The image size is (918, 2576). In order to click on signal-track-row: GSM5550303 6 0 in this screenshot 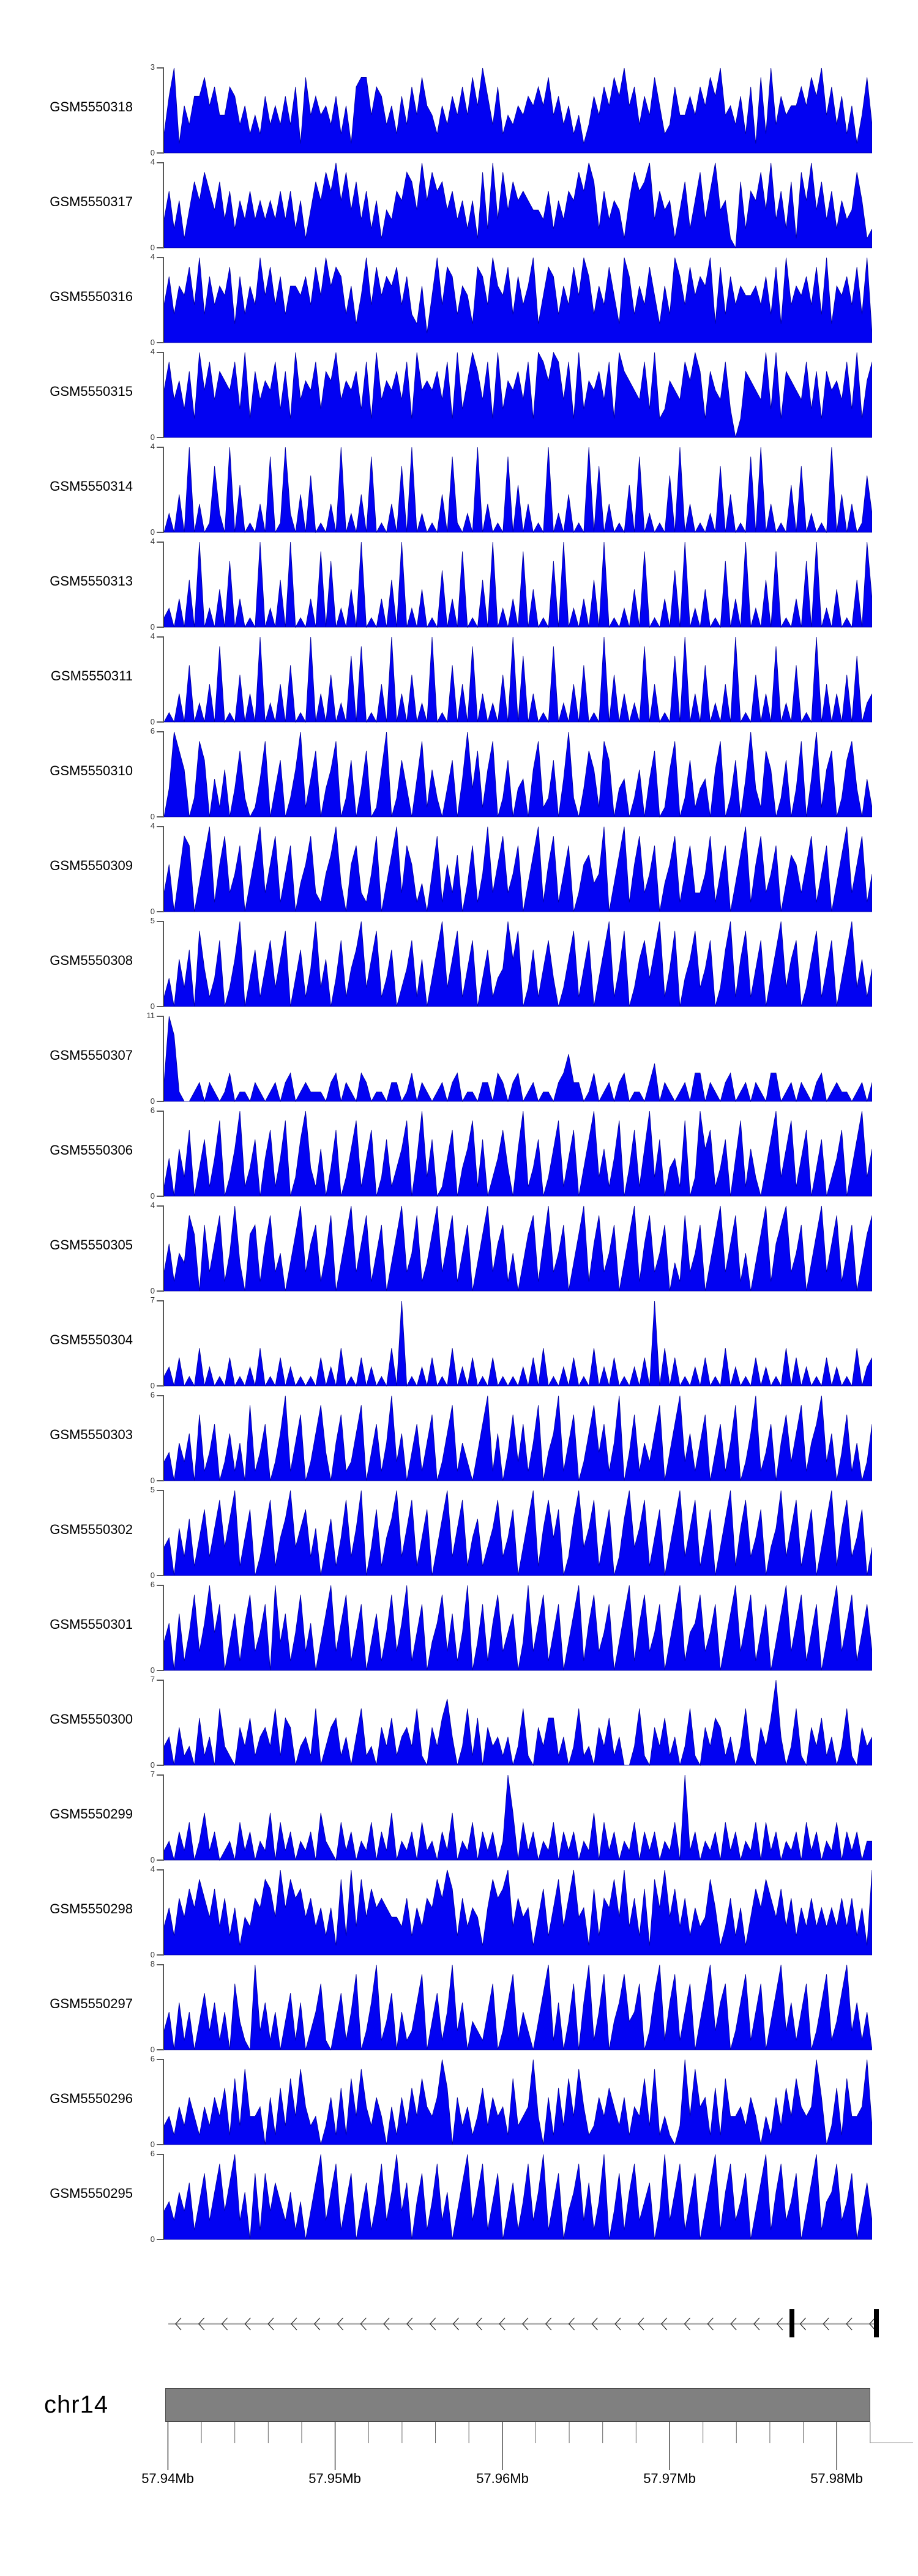, I will do `click(459, 1440)`.